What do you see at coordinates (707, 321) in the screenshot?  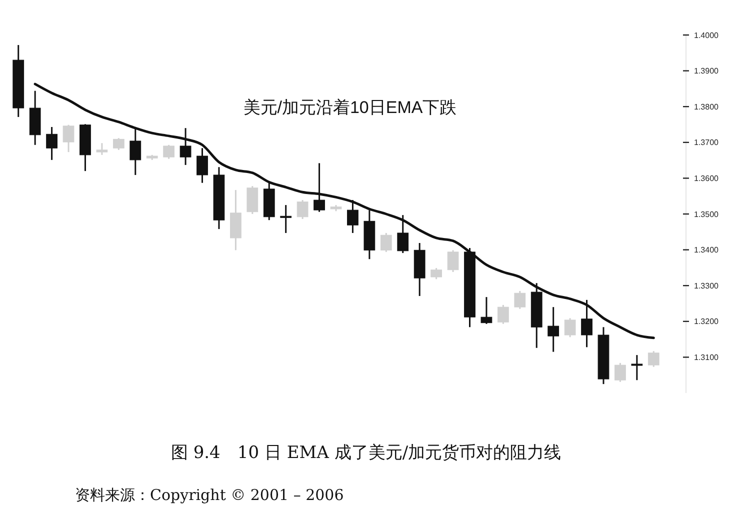 I see `y-tick-label: 1.3200` at bounding box center [707, 321].